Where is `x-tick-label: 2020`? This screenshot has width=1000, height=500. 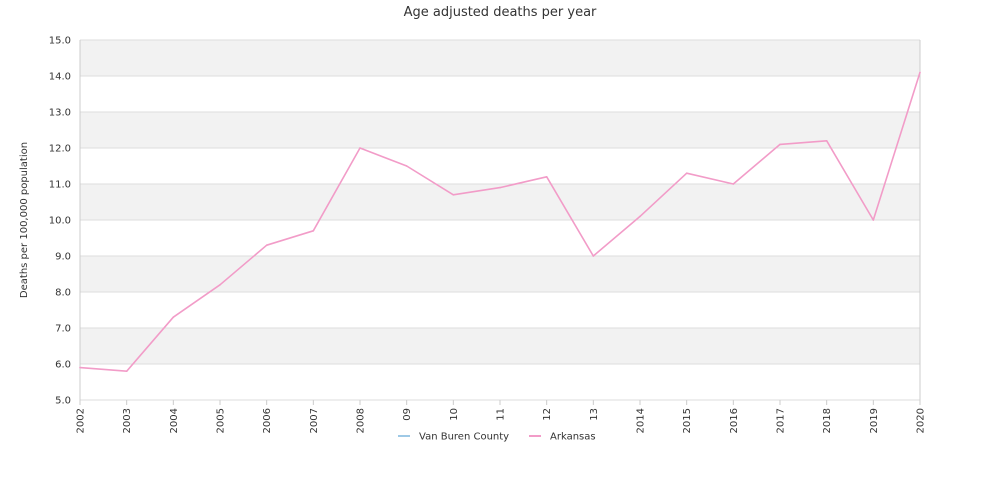
x-tick-label: 2020 is located at coordinates (921, 420).